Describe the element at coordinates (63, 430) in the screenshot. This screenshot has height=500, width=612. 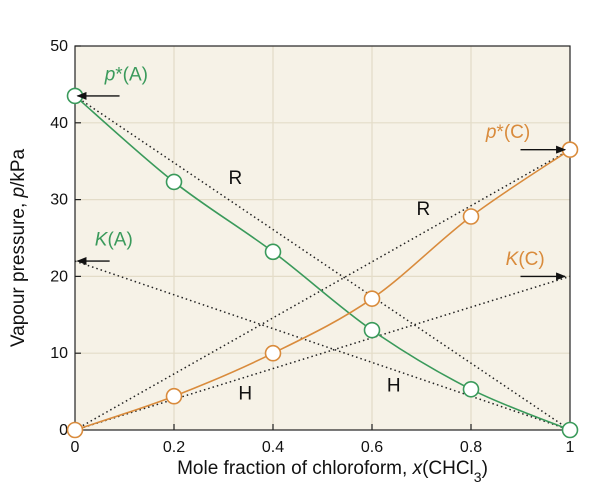
I see `y-tick-label: 0` at that location.